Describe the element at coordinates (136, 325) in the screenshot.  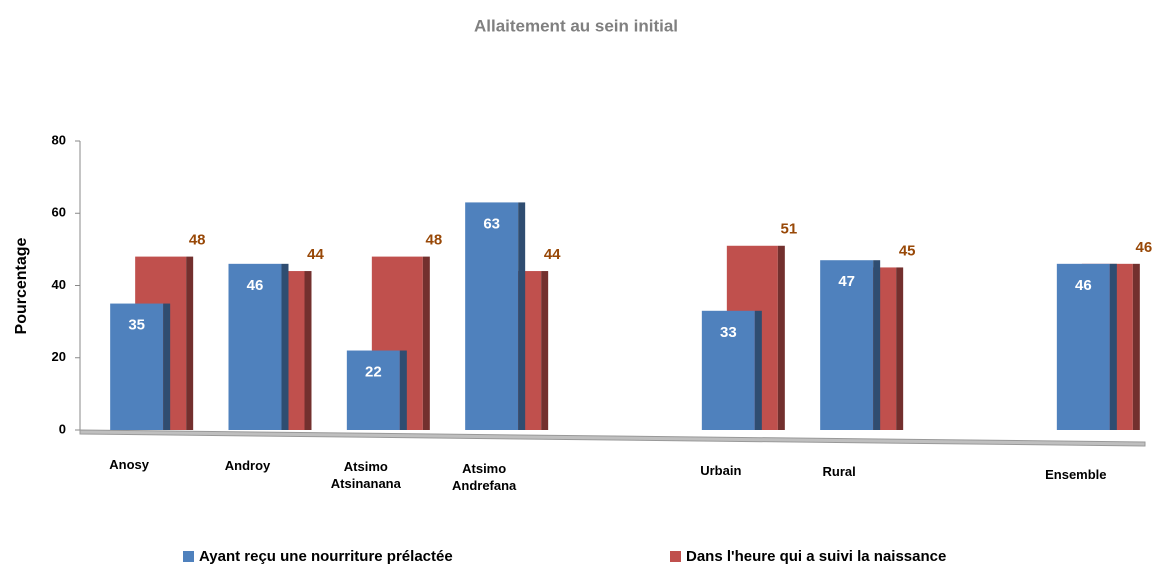
I see `value-label: 35` at that location.